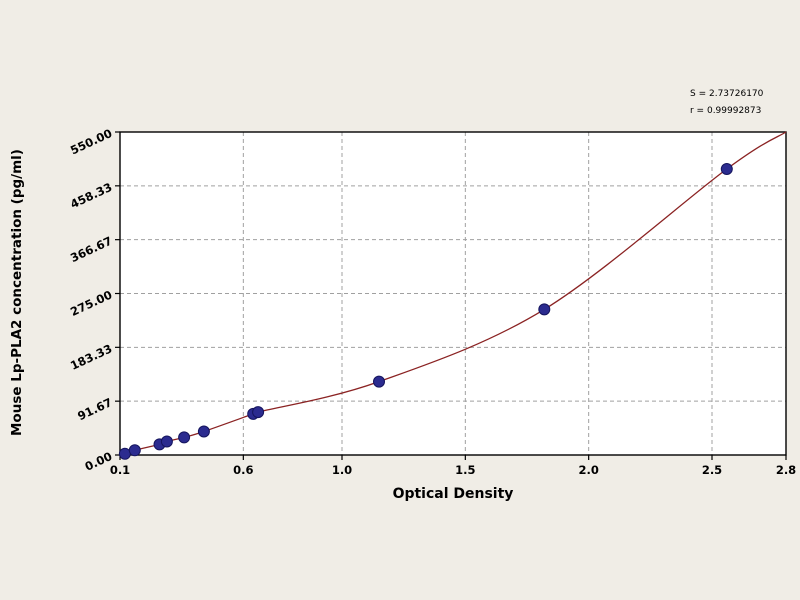 The height and width of the screenshot is (600, 800). Describe the element at coordinates (726, 111) in the screenshot. I see `stat-correlation: r = 0.99992873` at that location.